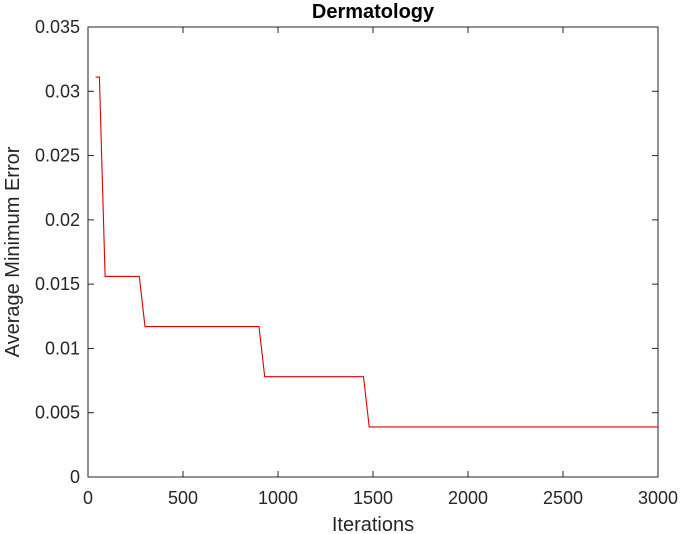  I want to click on y-tick-label: 0.01, so click(62, 348).